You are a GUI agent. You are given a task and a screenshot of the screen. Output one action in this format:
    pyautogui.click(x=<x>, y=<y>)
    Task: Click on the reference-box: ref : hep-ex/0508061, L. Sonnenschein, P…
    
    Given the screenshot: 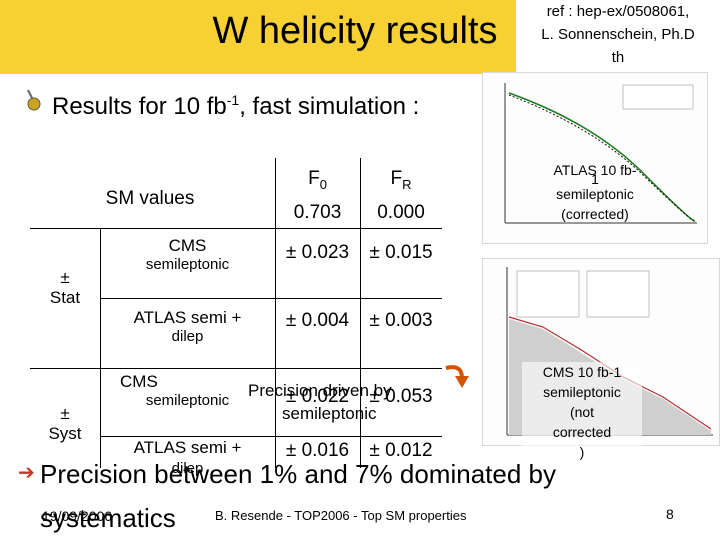 What is the action you would take?
    pyautogui.click(x=618, y=37)
    